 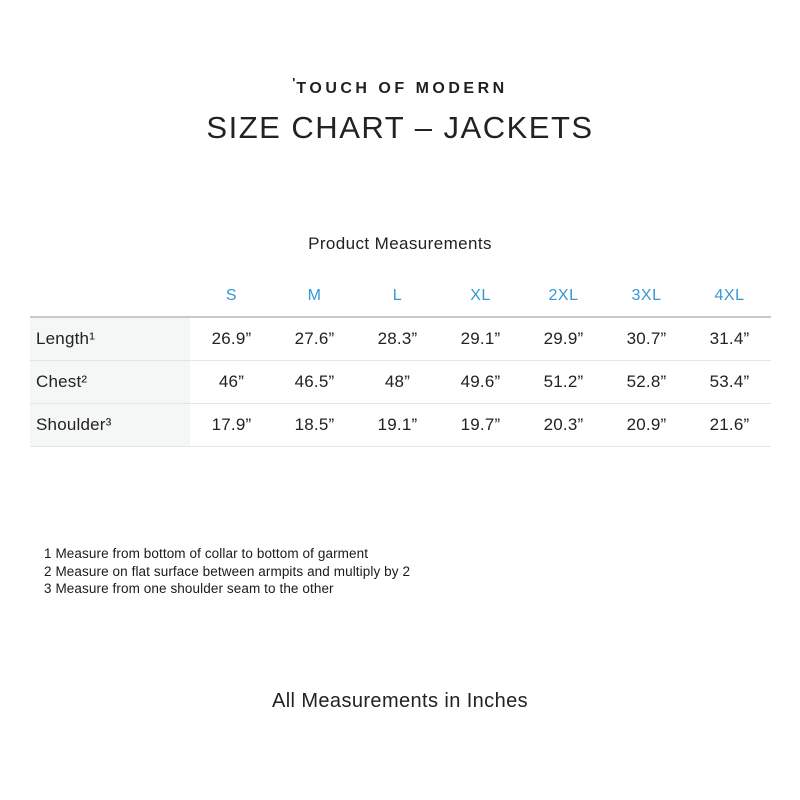 I want to click on size-header-row: S M L XL 2XL 3XL 4XL, so click(x=400, y=297).